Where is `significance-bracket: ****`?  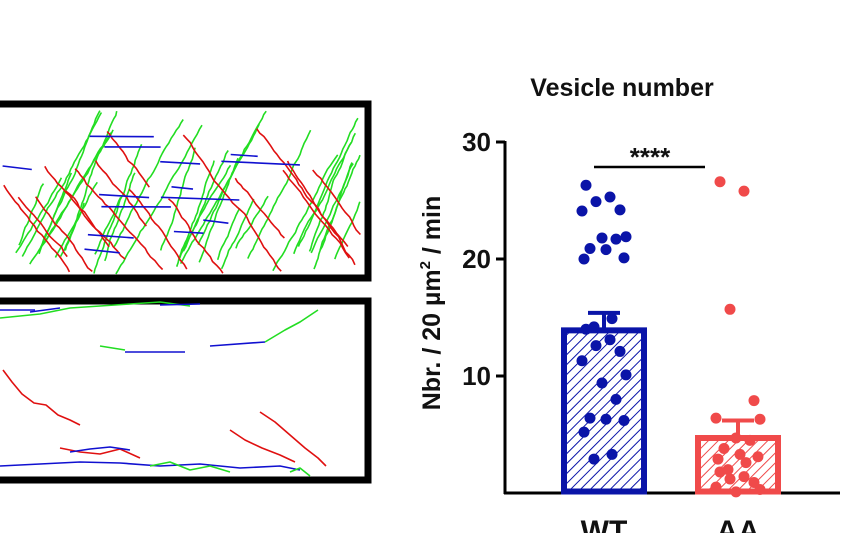 significance-bracket: **** is located at coordinates (649, 157).